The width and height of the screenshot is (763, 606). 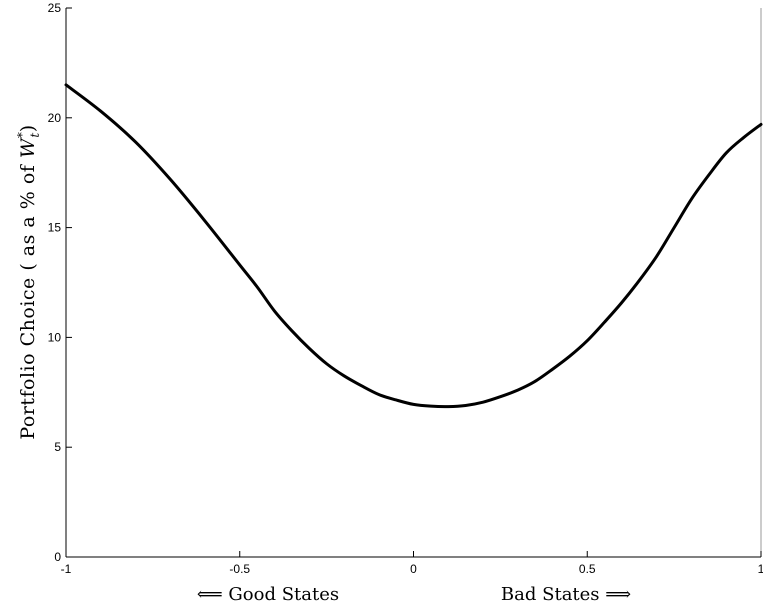 What do you see at coordinates (413, 569) in the screenshot?
I see `x-tick-label: 0` at bounding box center [413, 569].